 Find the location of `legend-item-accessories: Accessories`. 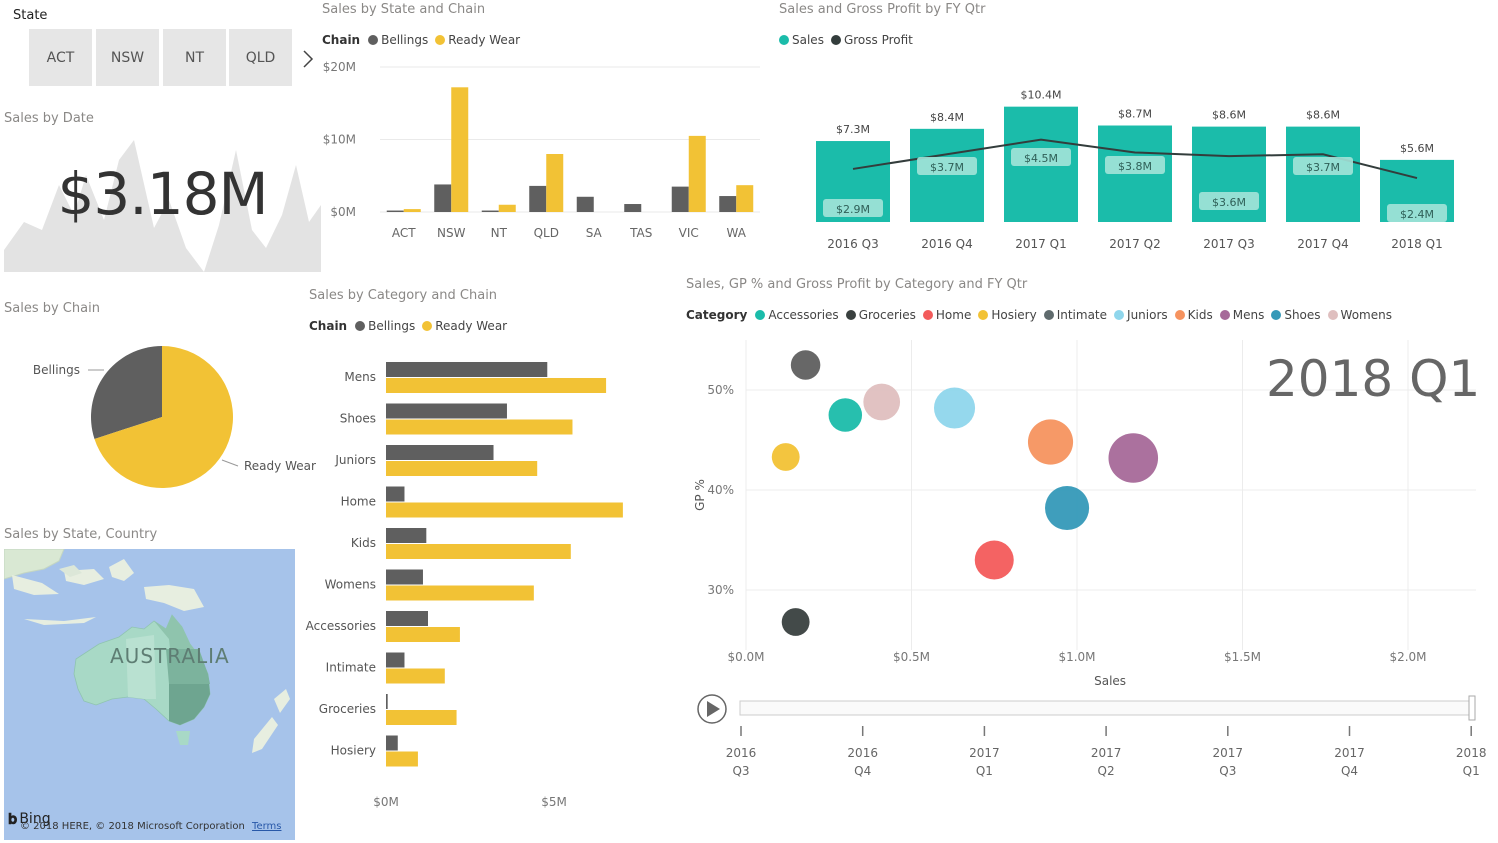

legend-item-accessories: Accessories is located at coordinates (797, 315).